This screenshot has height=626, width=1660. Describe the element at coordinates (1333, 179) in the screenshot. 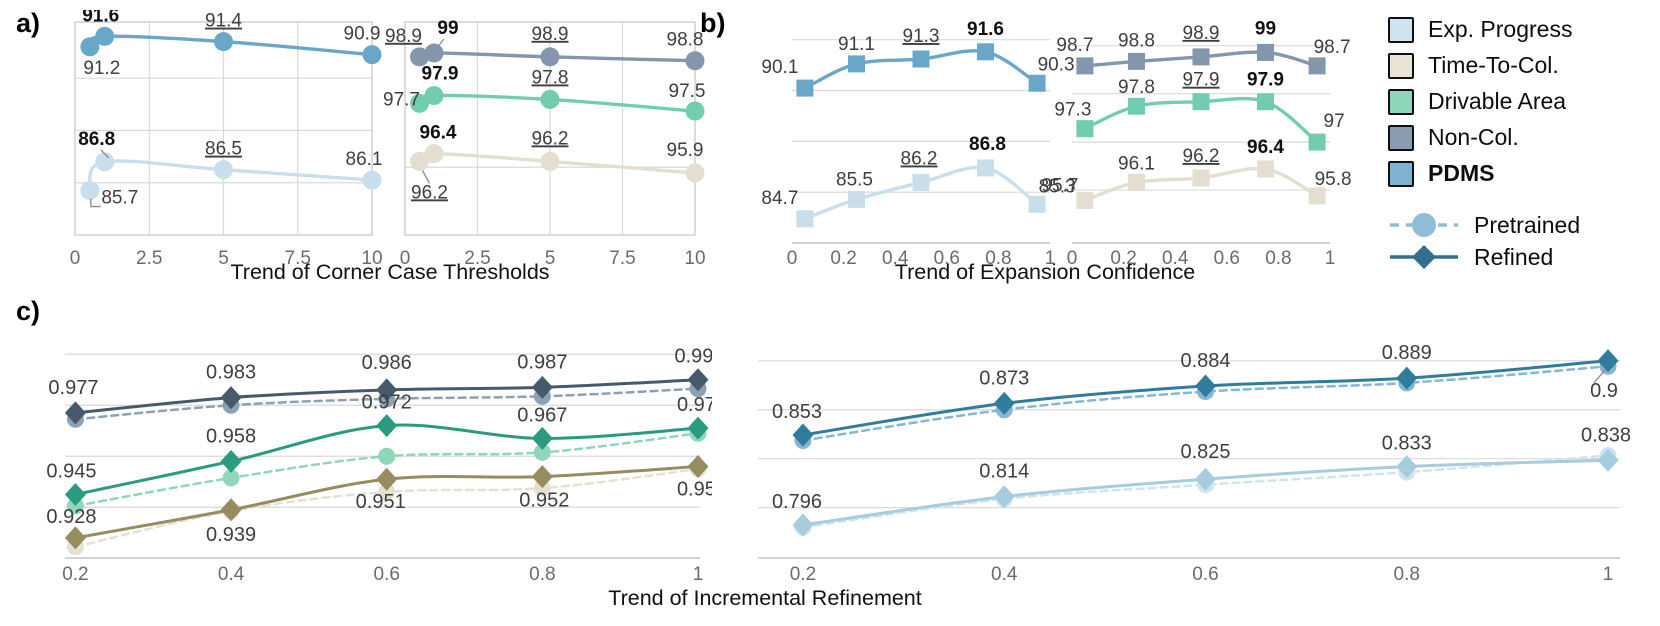

I see `svg-text: 95.8` at that location.